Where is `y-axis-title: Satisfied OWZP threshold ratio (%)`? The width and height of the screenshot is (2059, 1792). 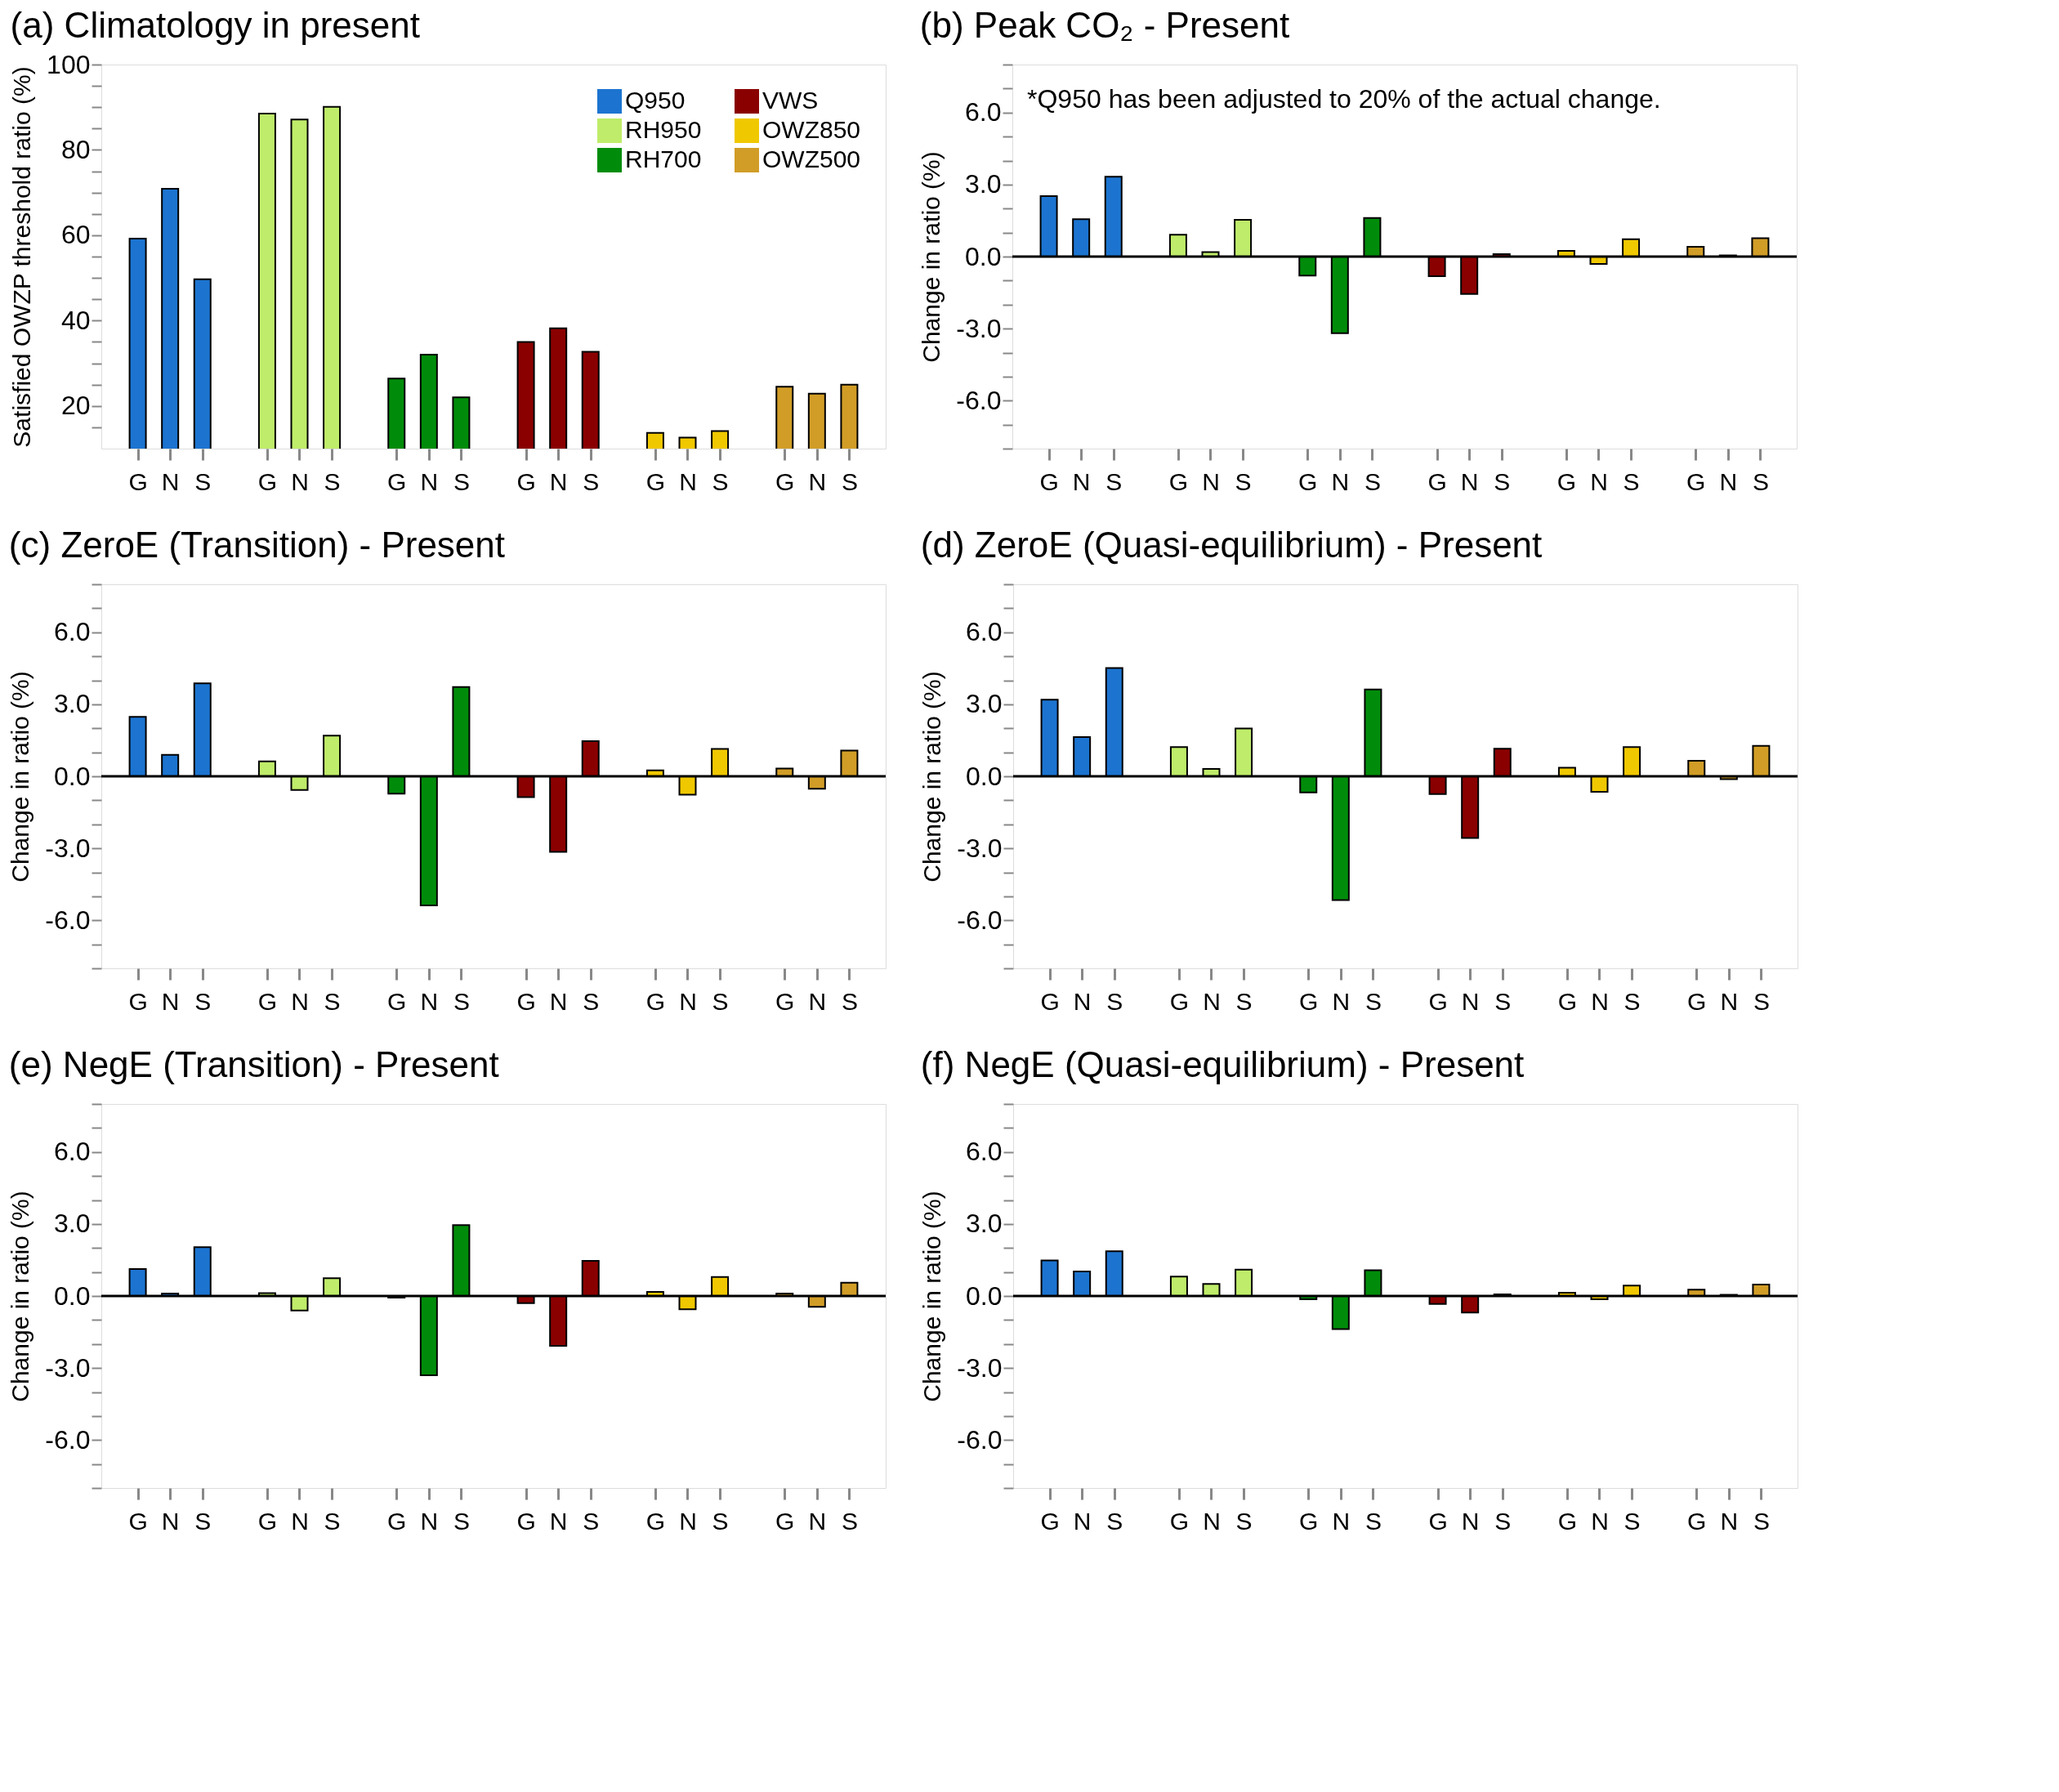
y-axis-title: Satisfied OWZP threshold ratio (%) is located at coordinates (22, 257).